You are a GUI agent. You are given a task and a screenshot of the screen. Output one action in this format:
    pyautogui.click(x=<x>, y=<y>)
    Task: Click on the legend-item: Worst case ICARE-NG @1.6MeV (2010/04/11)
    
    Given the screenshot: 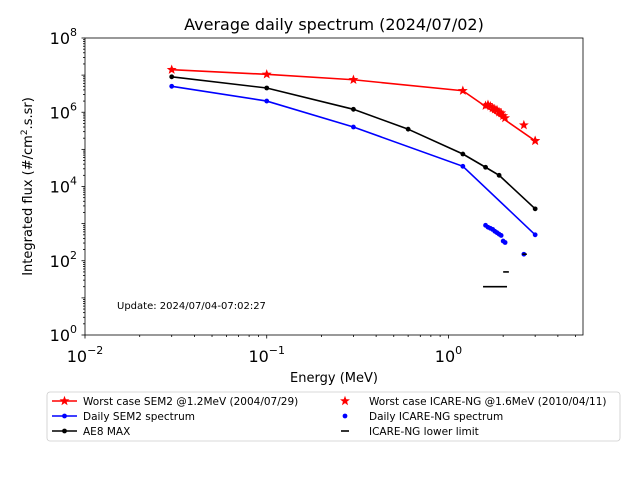 What is the action you would take?
    pyautogui.click(x=473, y=401)
    